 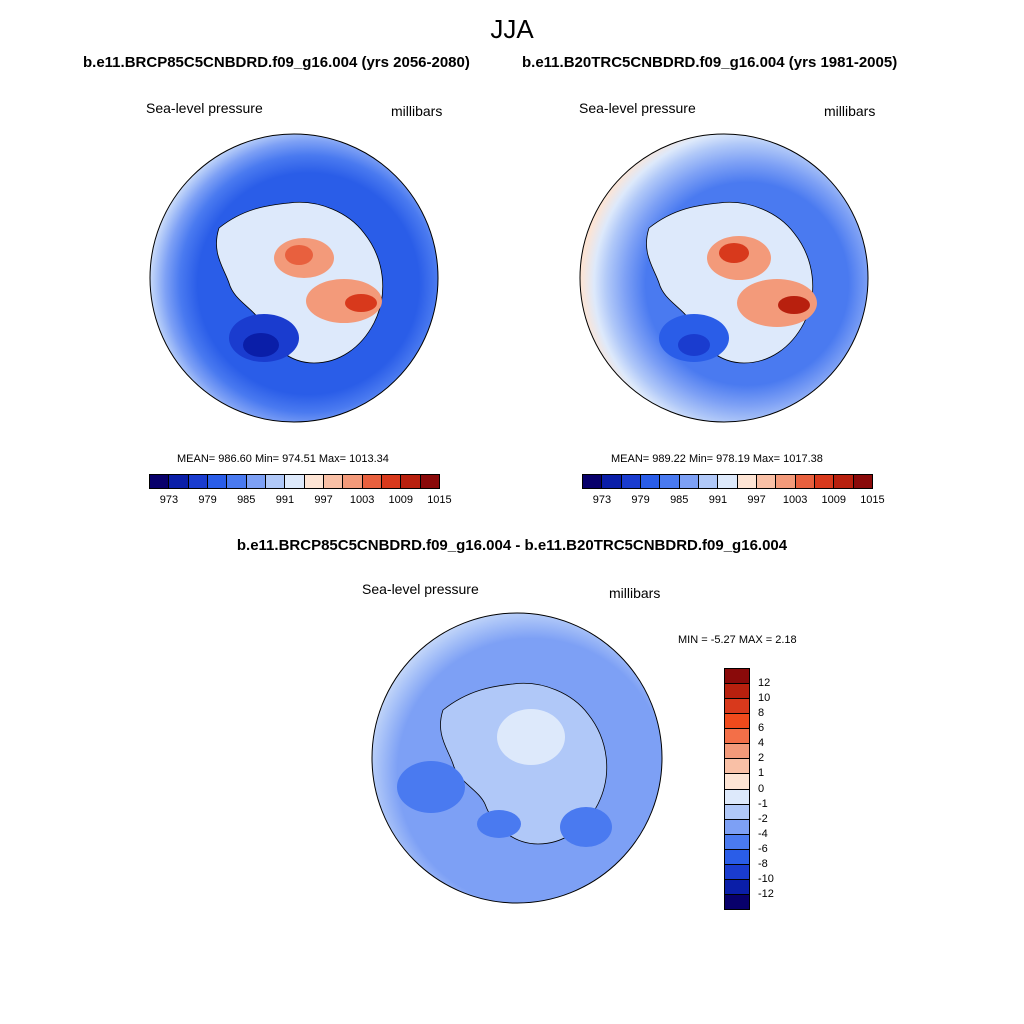 I want to click on panel1-polar-map, so click(x=294, y=278).